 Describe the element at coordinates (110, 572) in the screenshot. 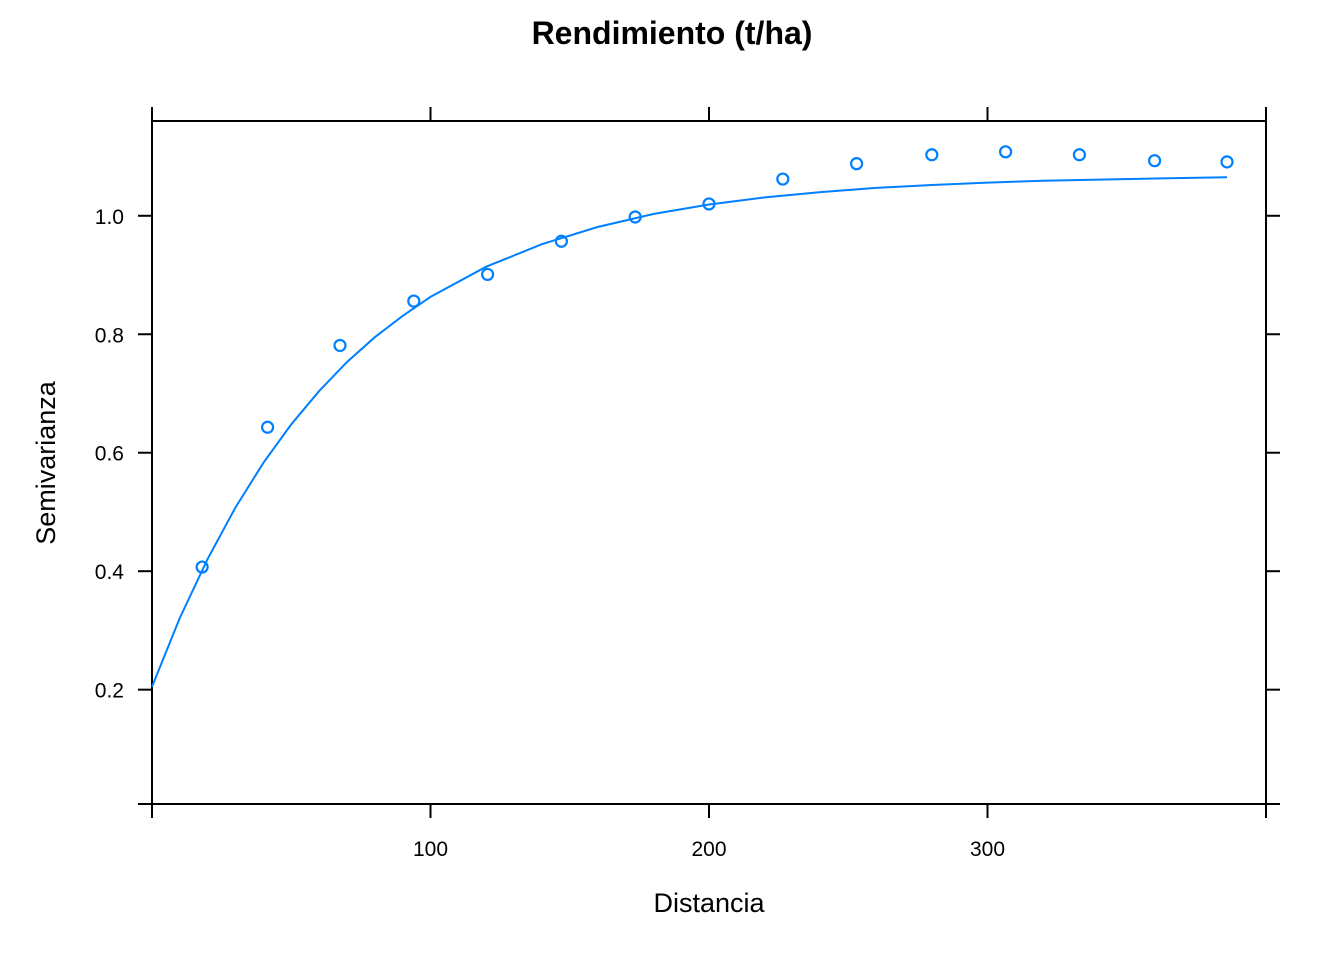

I see `y-tick-label: 0.4` at that location.